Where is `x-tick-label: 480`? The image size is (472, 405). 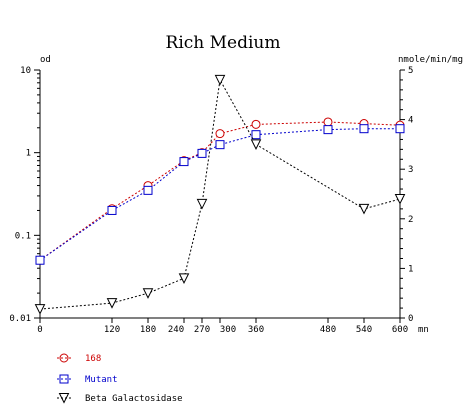 x-tick-label: 480 is located at coordinates (328, 330).